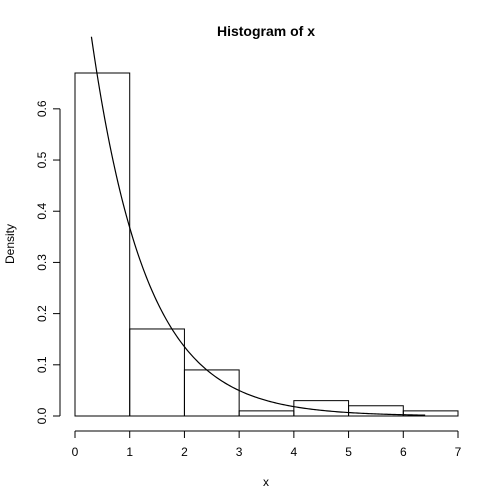 The image size is (504, 504). Describe the element at coordinates (42, 159) in the screenshot. I see `y-tick-label-5: 0.5` at that location.